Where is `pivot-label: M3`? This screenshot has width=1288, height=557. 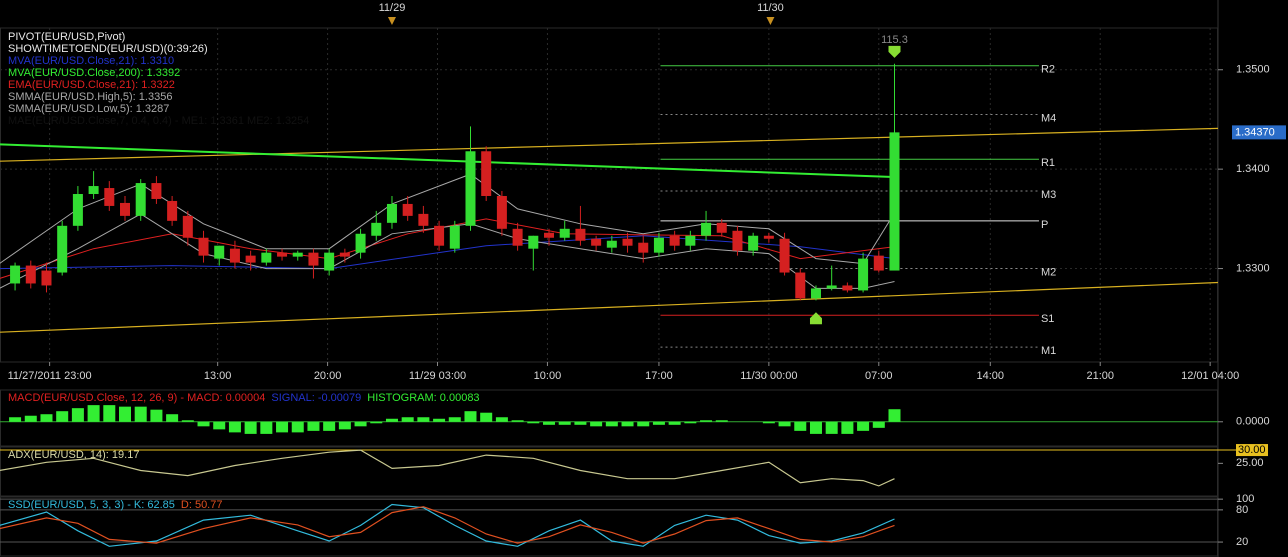 pivot-label: M3 is located at coordinates (1048, 195).